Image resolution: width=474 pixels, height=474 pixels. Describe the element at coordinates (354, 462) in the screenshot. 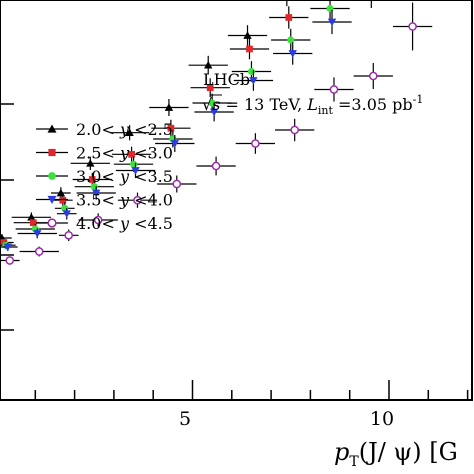

I see `x-axis-label-sub: T` at that location.